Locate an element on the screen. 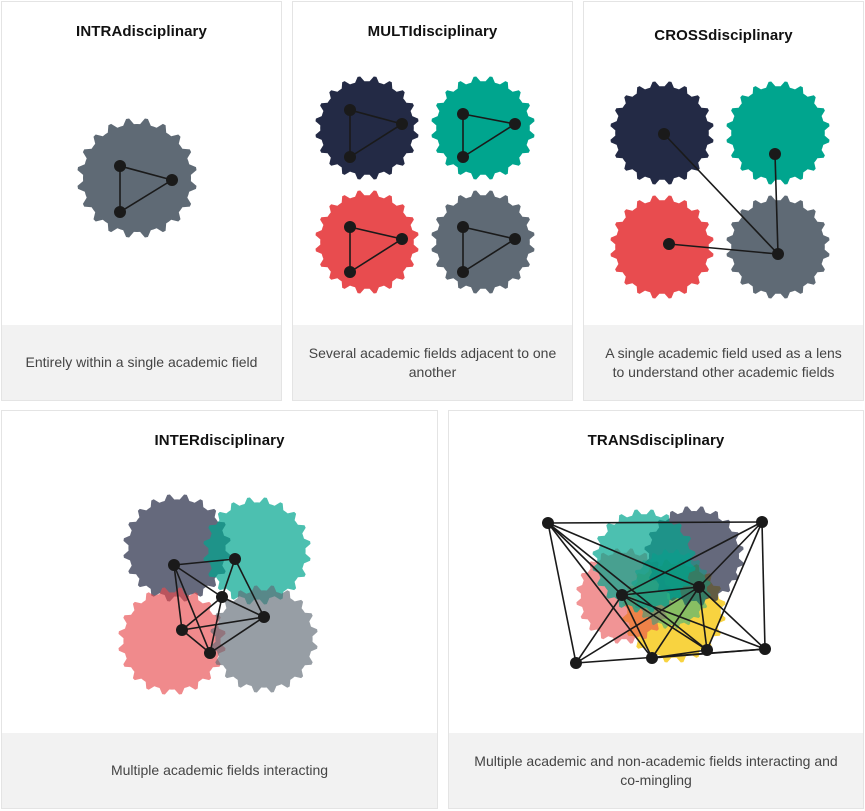 This screenshot has height=811, width=865. title-prefix: MULTI is located at coordinates (390, 31).